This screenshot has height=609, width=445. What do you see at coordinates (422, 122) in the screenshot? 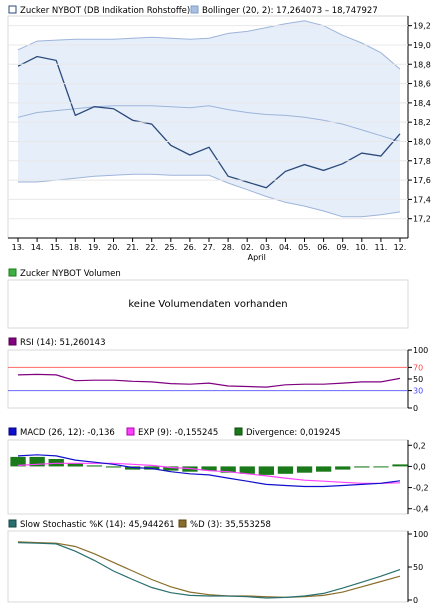
I see `price-y-tick-label: 18,2` at bounding box center [422, 122].